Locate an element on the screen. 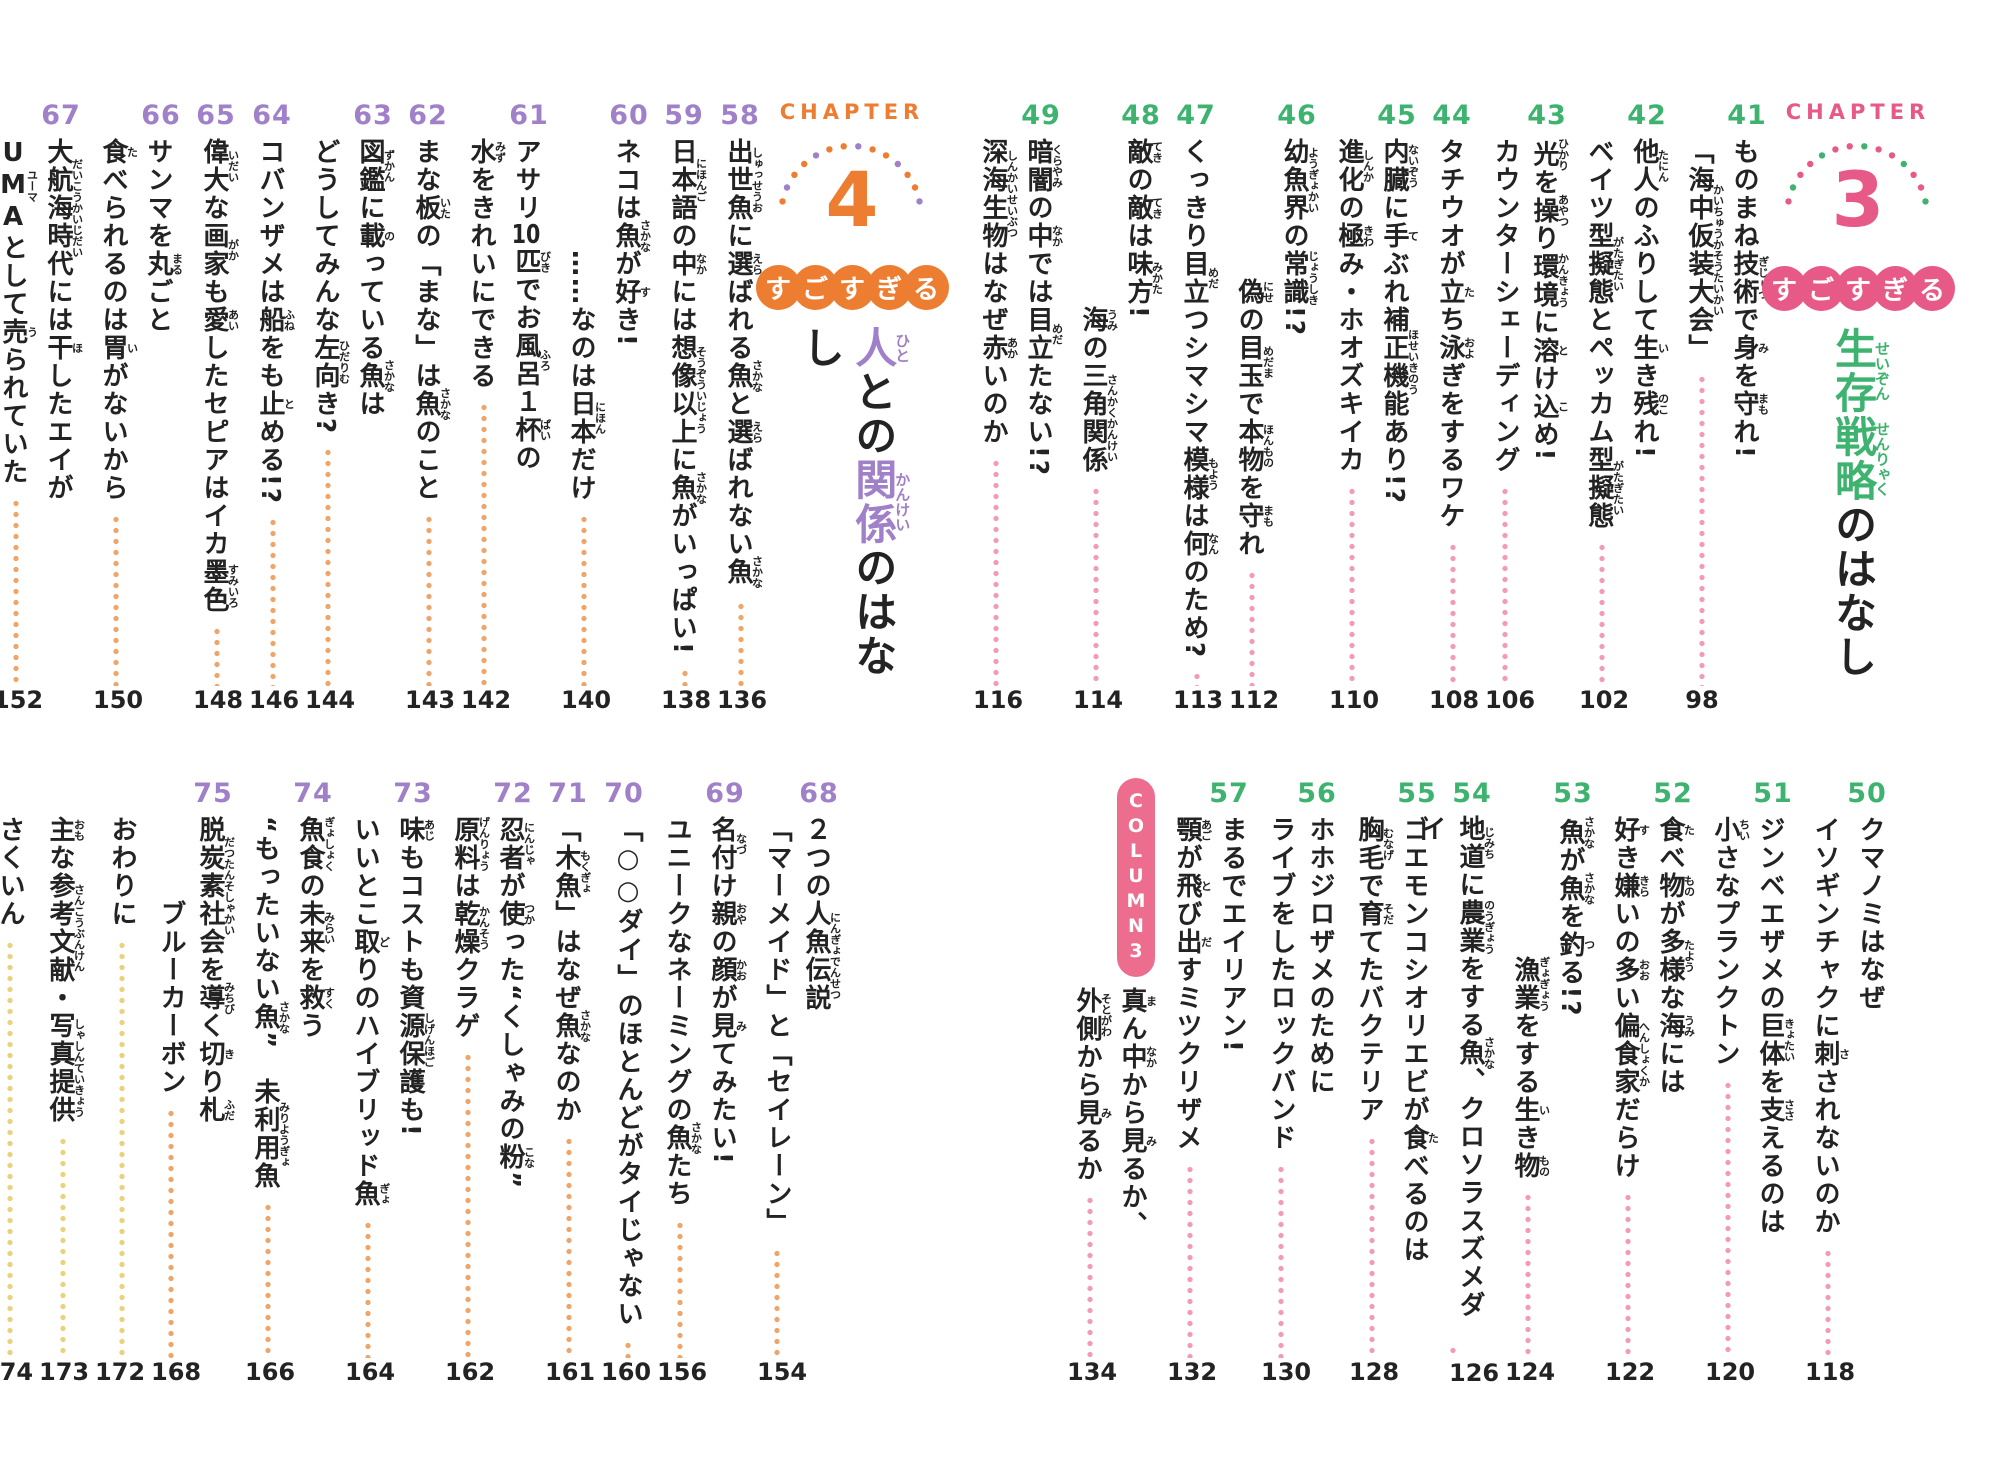  entry-title: ジンベエザメの巨体きょたいを支ささえるのは 小ちいさなプランクトン is located at coordinates (1750, 1087).